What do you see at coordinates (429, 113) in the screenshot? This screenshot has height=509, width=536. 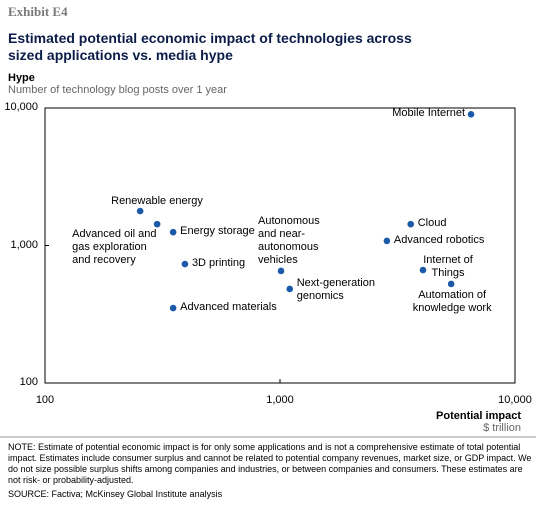 I see `point-label: Mobile Internet` at bounding box center [429, 113].